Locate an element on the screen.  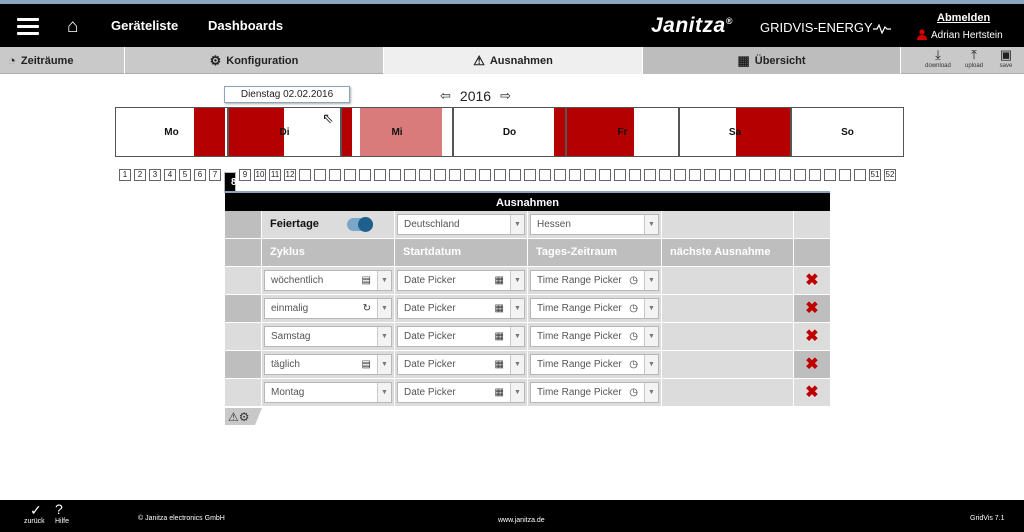
holidays-toggle is located at coordinates (360, 224).